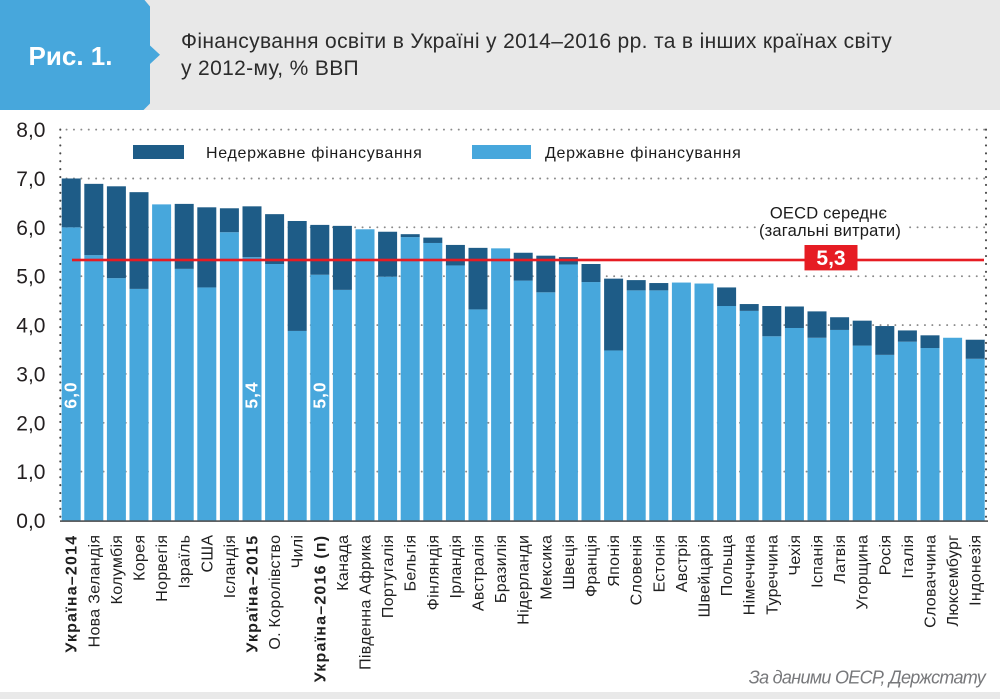 The height and width of the screenshot is (699, 1000). What do you see at coordinates (569, 562) in the screenshot?
I see `svg-text: Швеція` at bounding box center [569, 562].